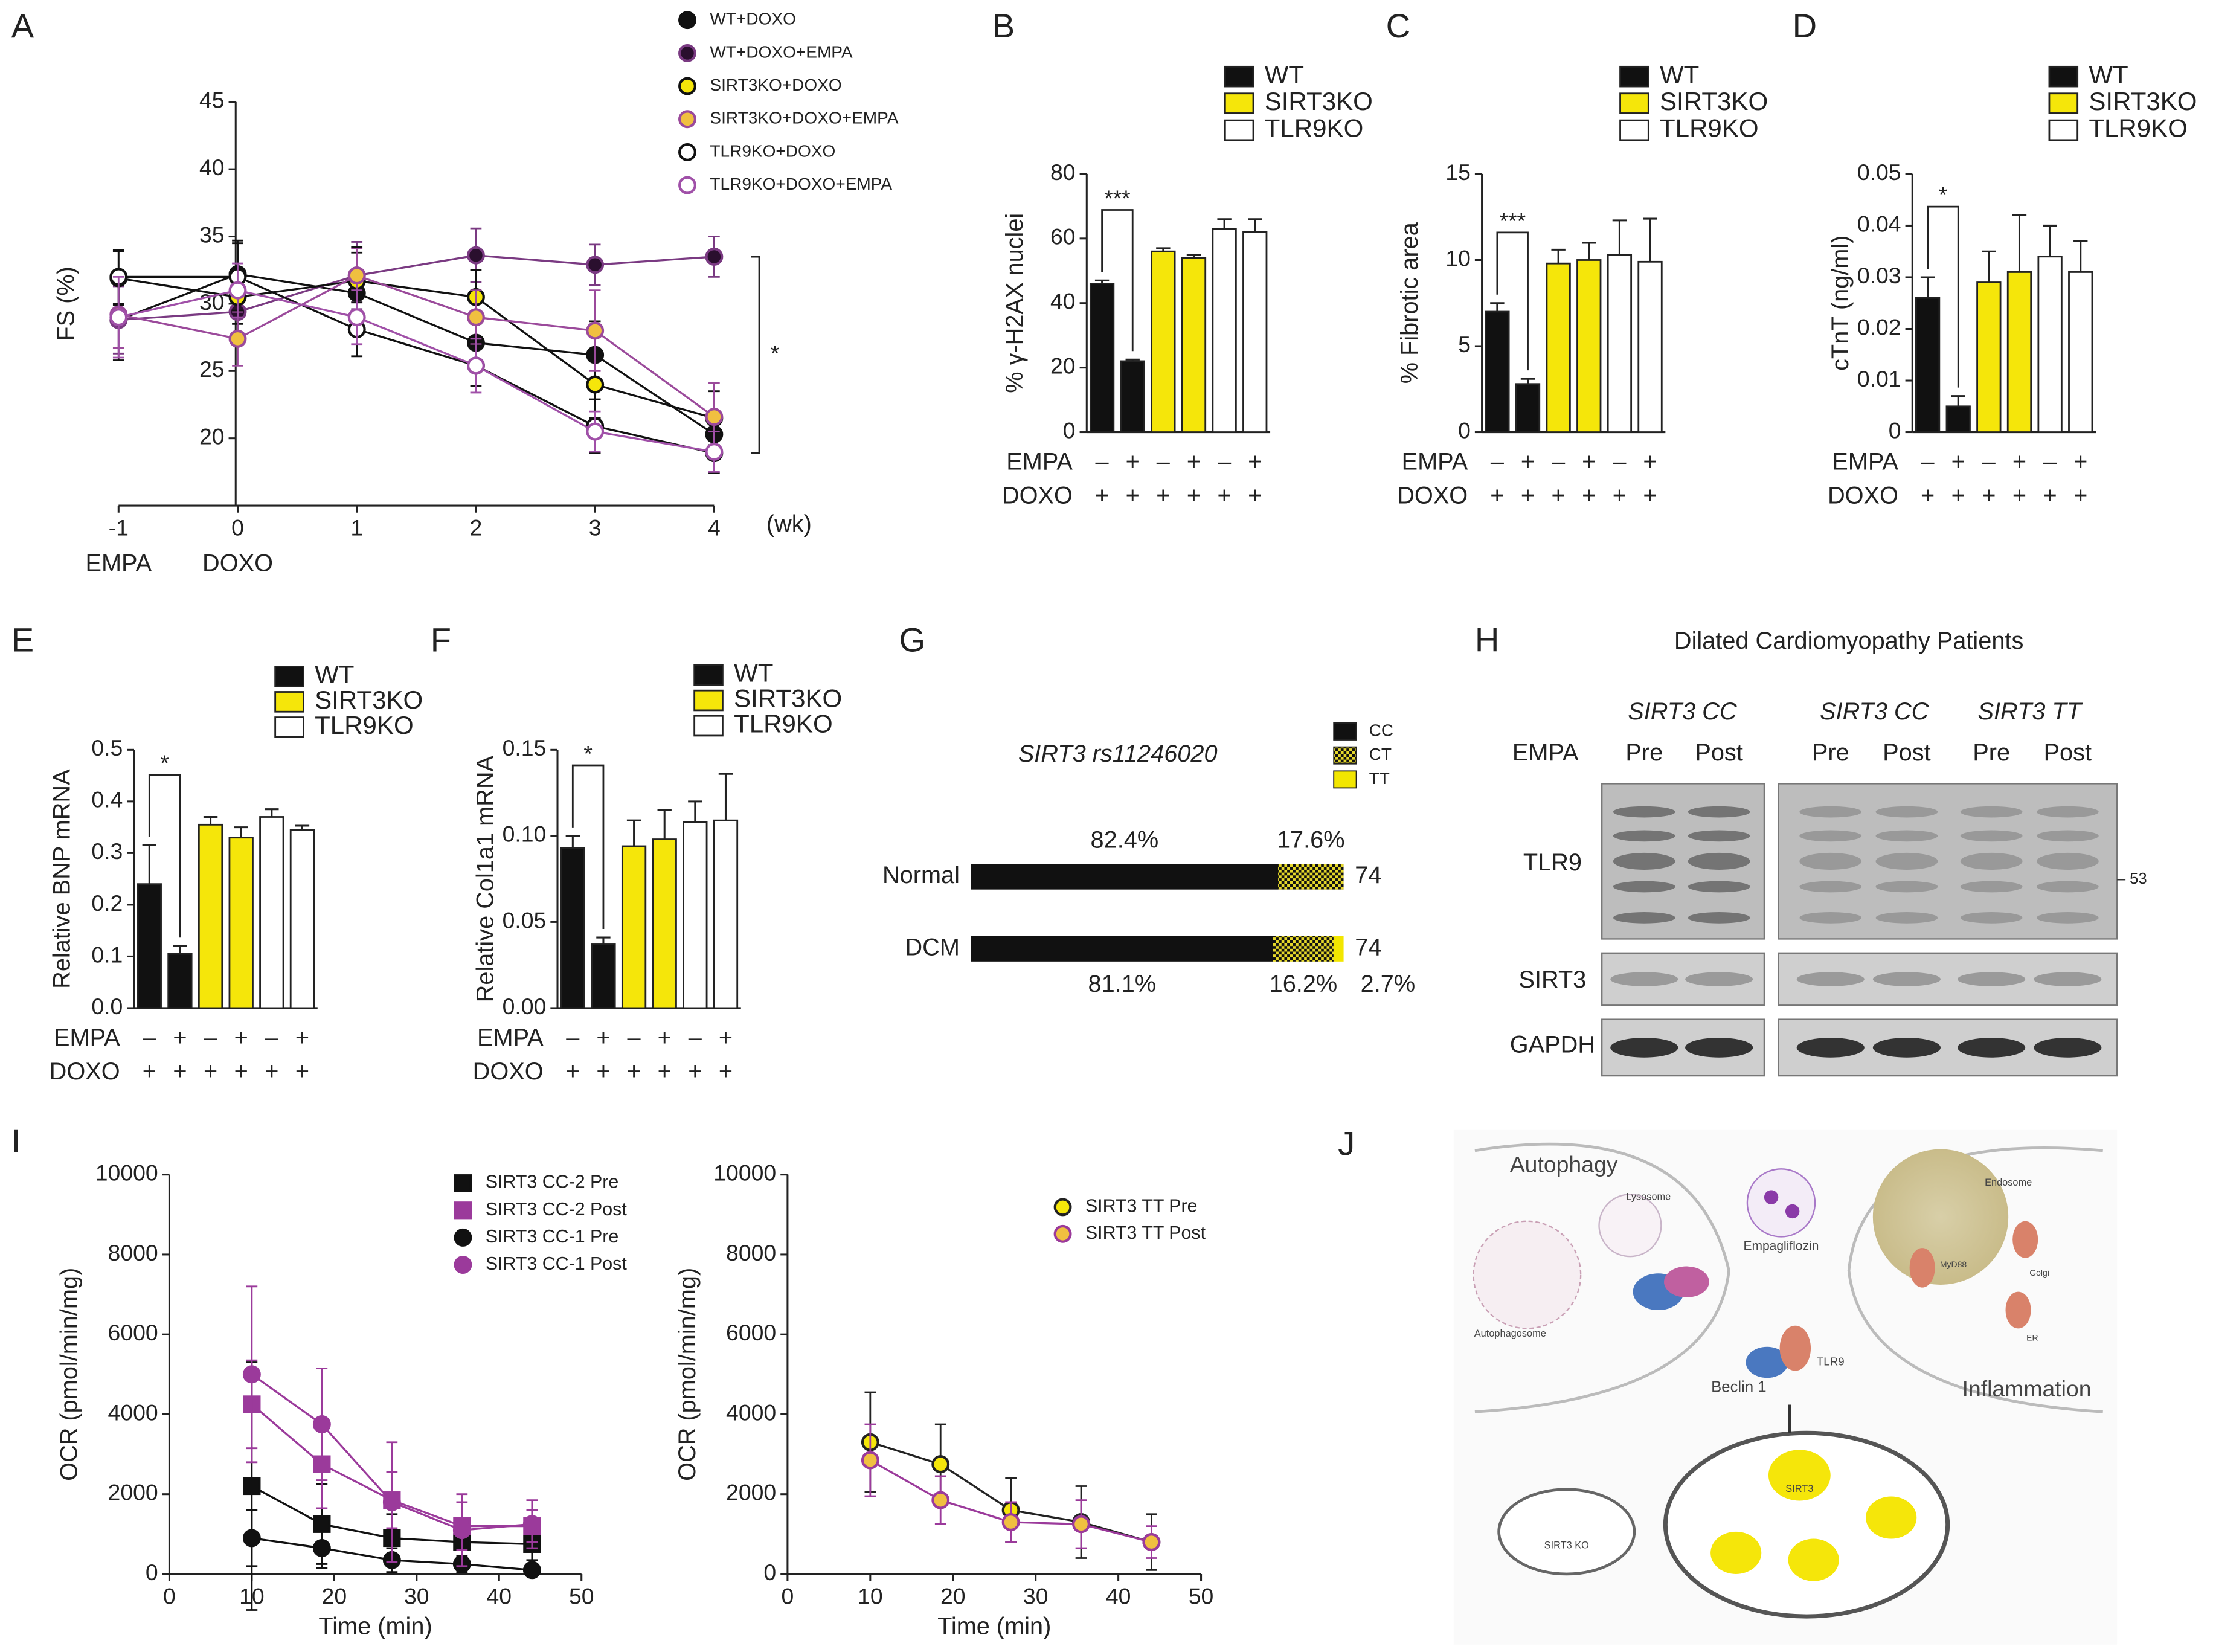 The height and width of the screenshot is (1652, 2213). I want to click on panel-label: C, so click(1398, 26).